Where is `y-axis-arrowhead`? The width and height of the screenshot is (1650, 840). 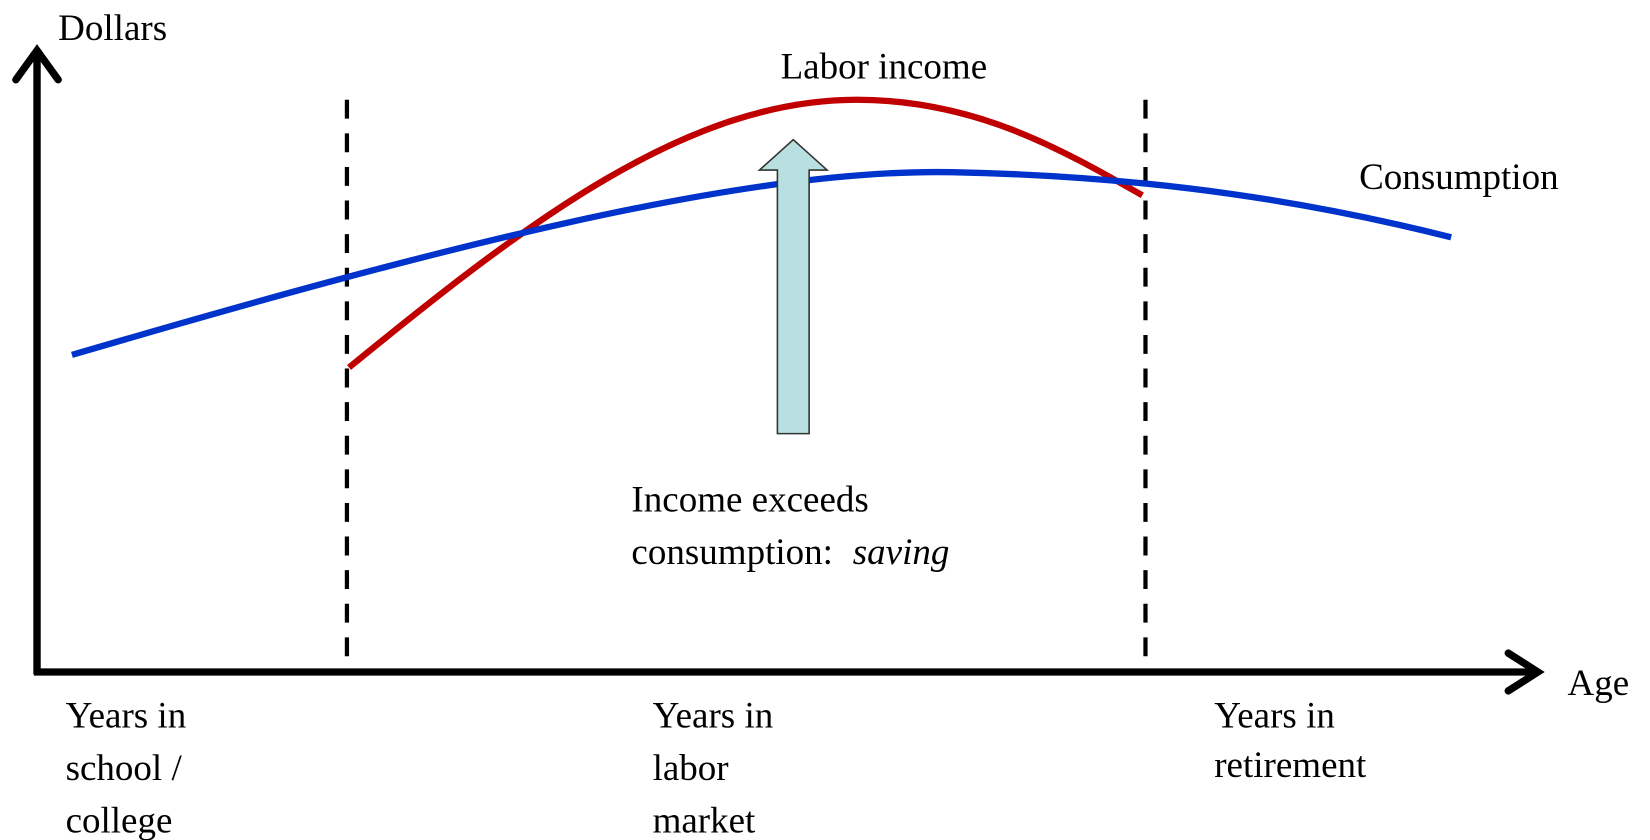 y-axis-arrowhead is located at coordinates (37, 64).